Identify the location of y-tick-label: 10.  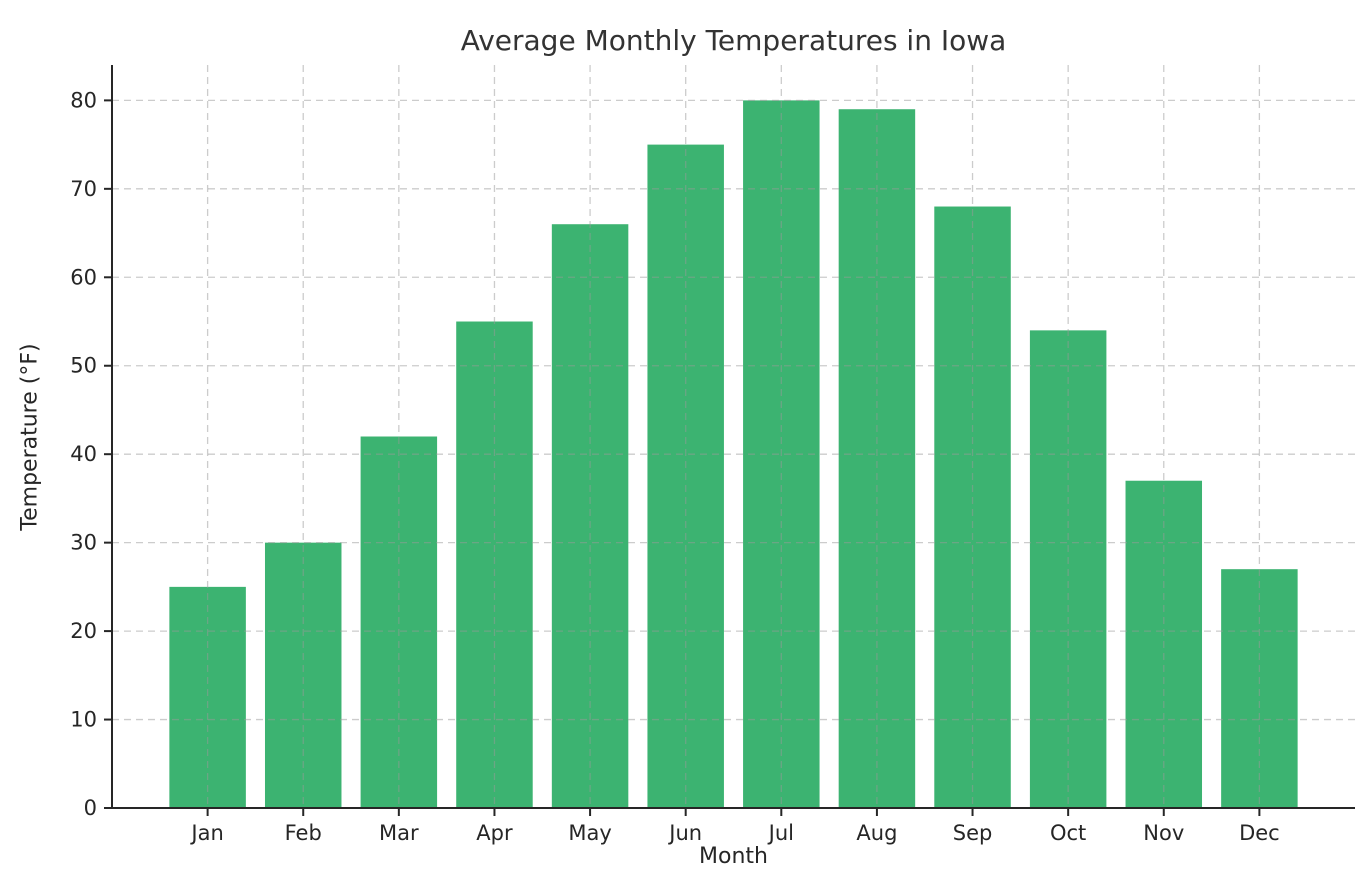
(83, 720).